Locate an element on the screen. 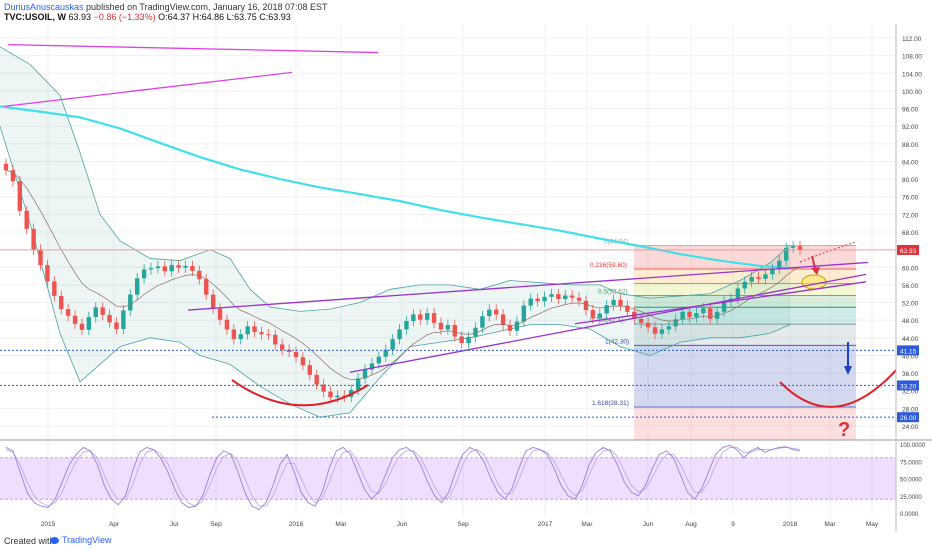 Image resolution: width=932 pixels, height=550 pixels. price-badge-label: 63.93 is located at coordinates (908, 251).